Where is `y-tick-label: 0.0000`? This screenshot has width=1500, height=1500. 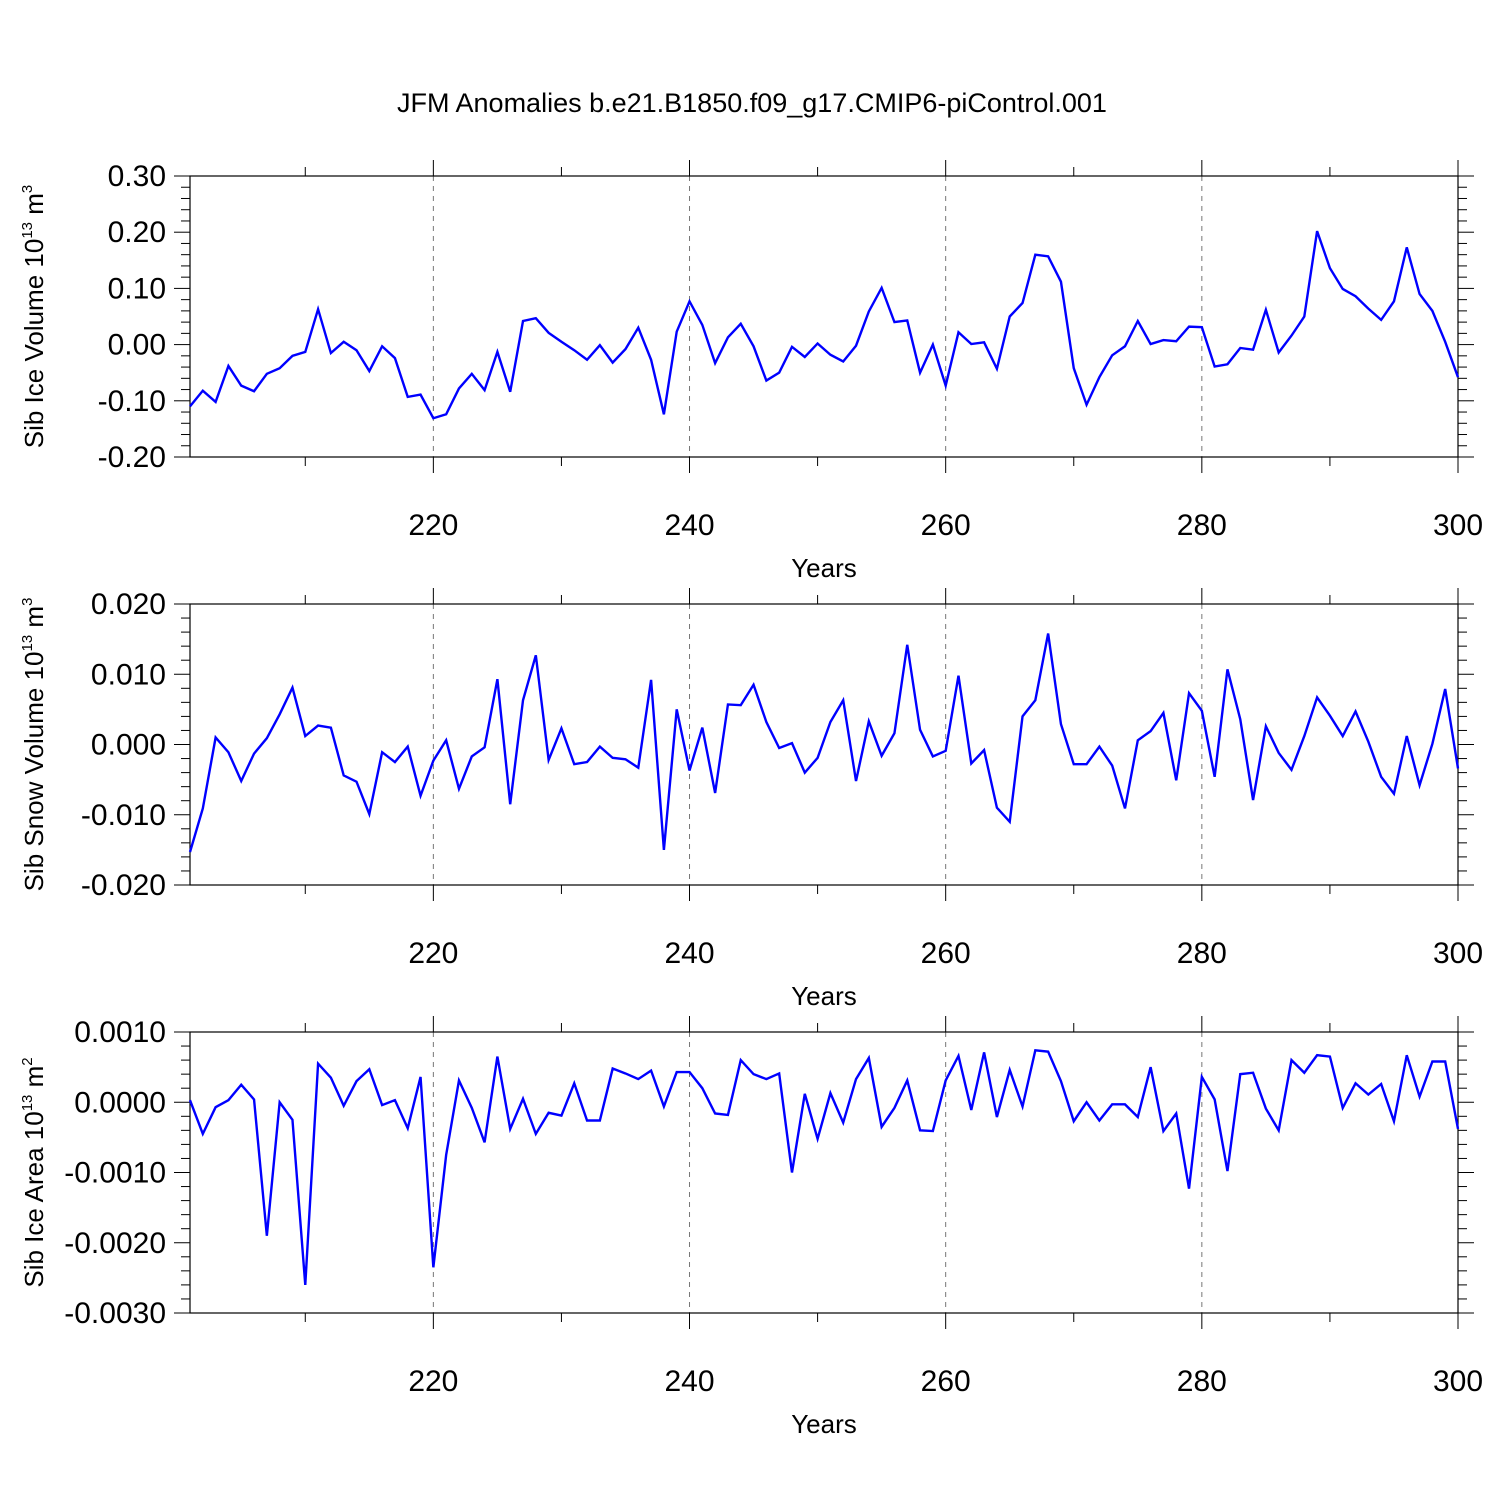
y-tick-label: 0.0000 is located at coordinates (120, 1102).